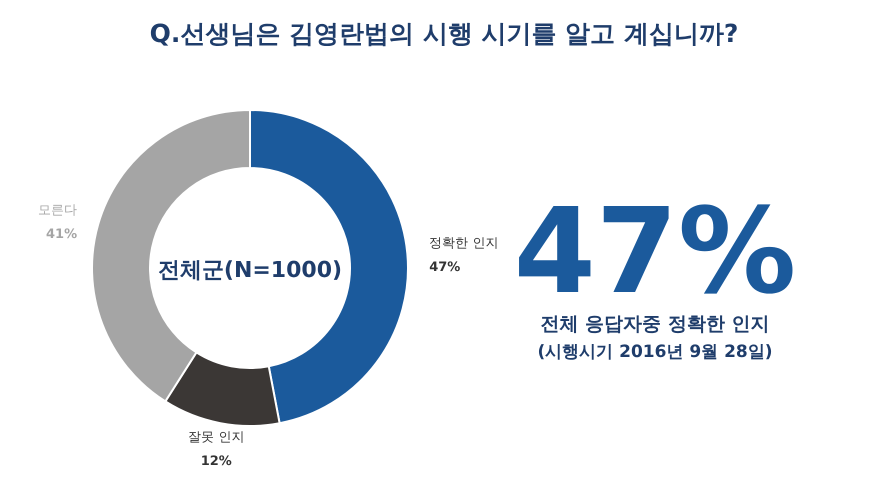 The width and height of the screenshot is (889, 500). Describe the element at coordinates (62, 234) in the screenshot. I see `data-label: 41%` at that location.